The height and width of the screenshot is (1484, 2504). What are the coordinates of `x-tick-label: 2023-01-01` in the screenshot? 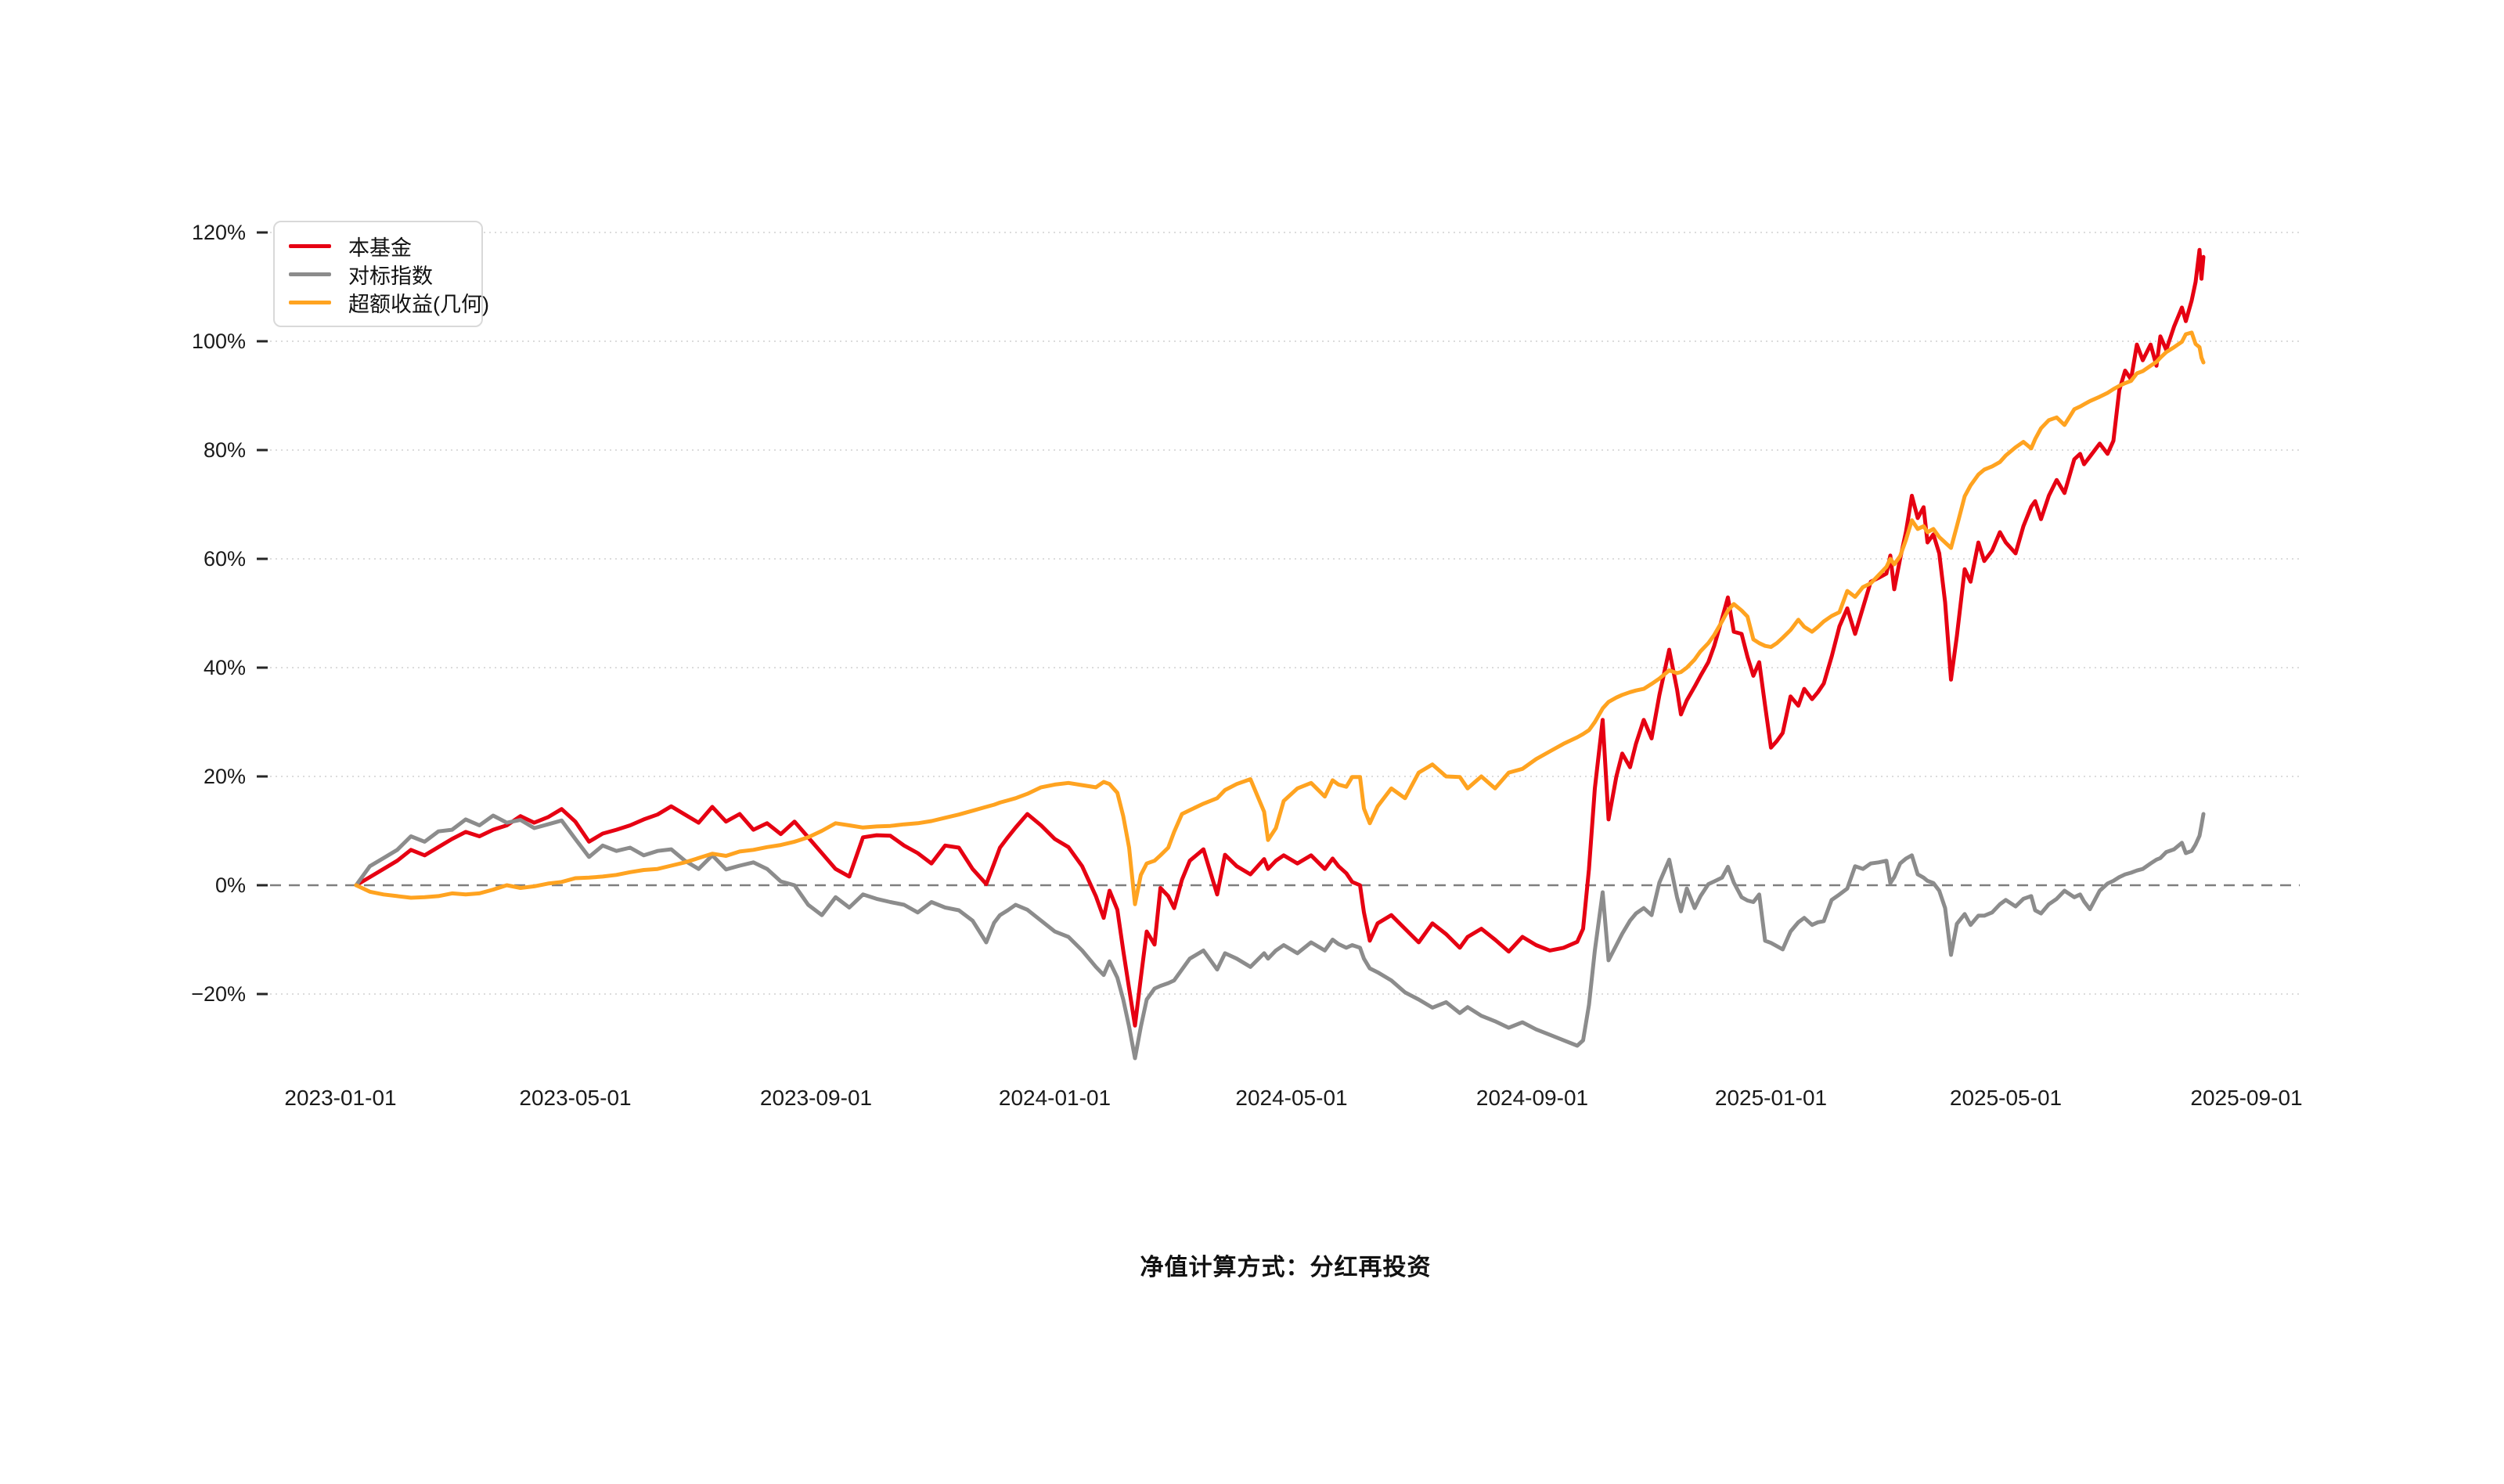 It's located at (340, 1098).